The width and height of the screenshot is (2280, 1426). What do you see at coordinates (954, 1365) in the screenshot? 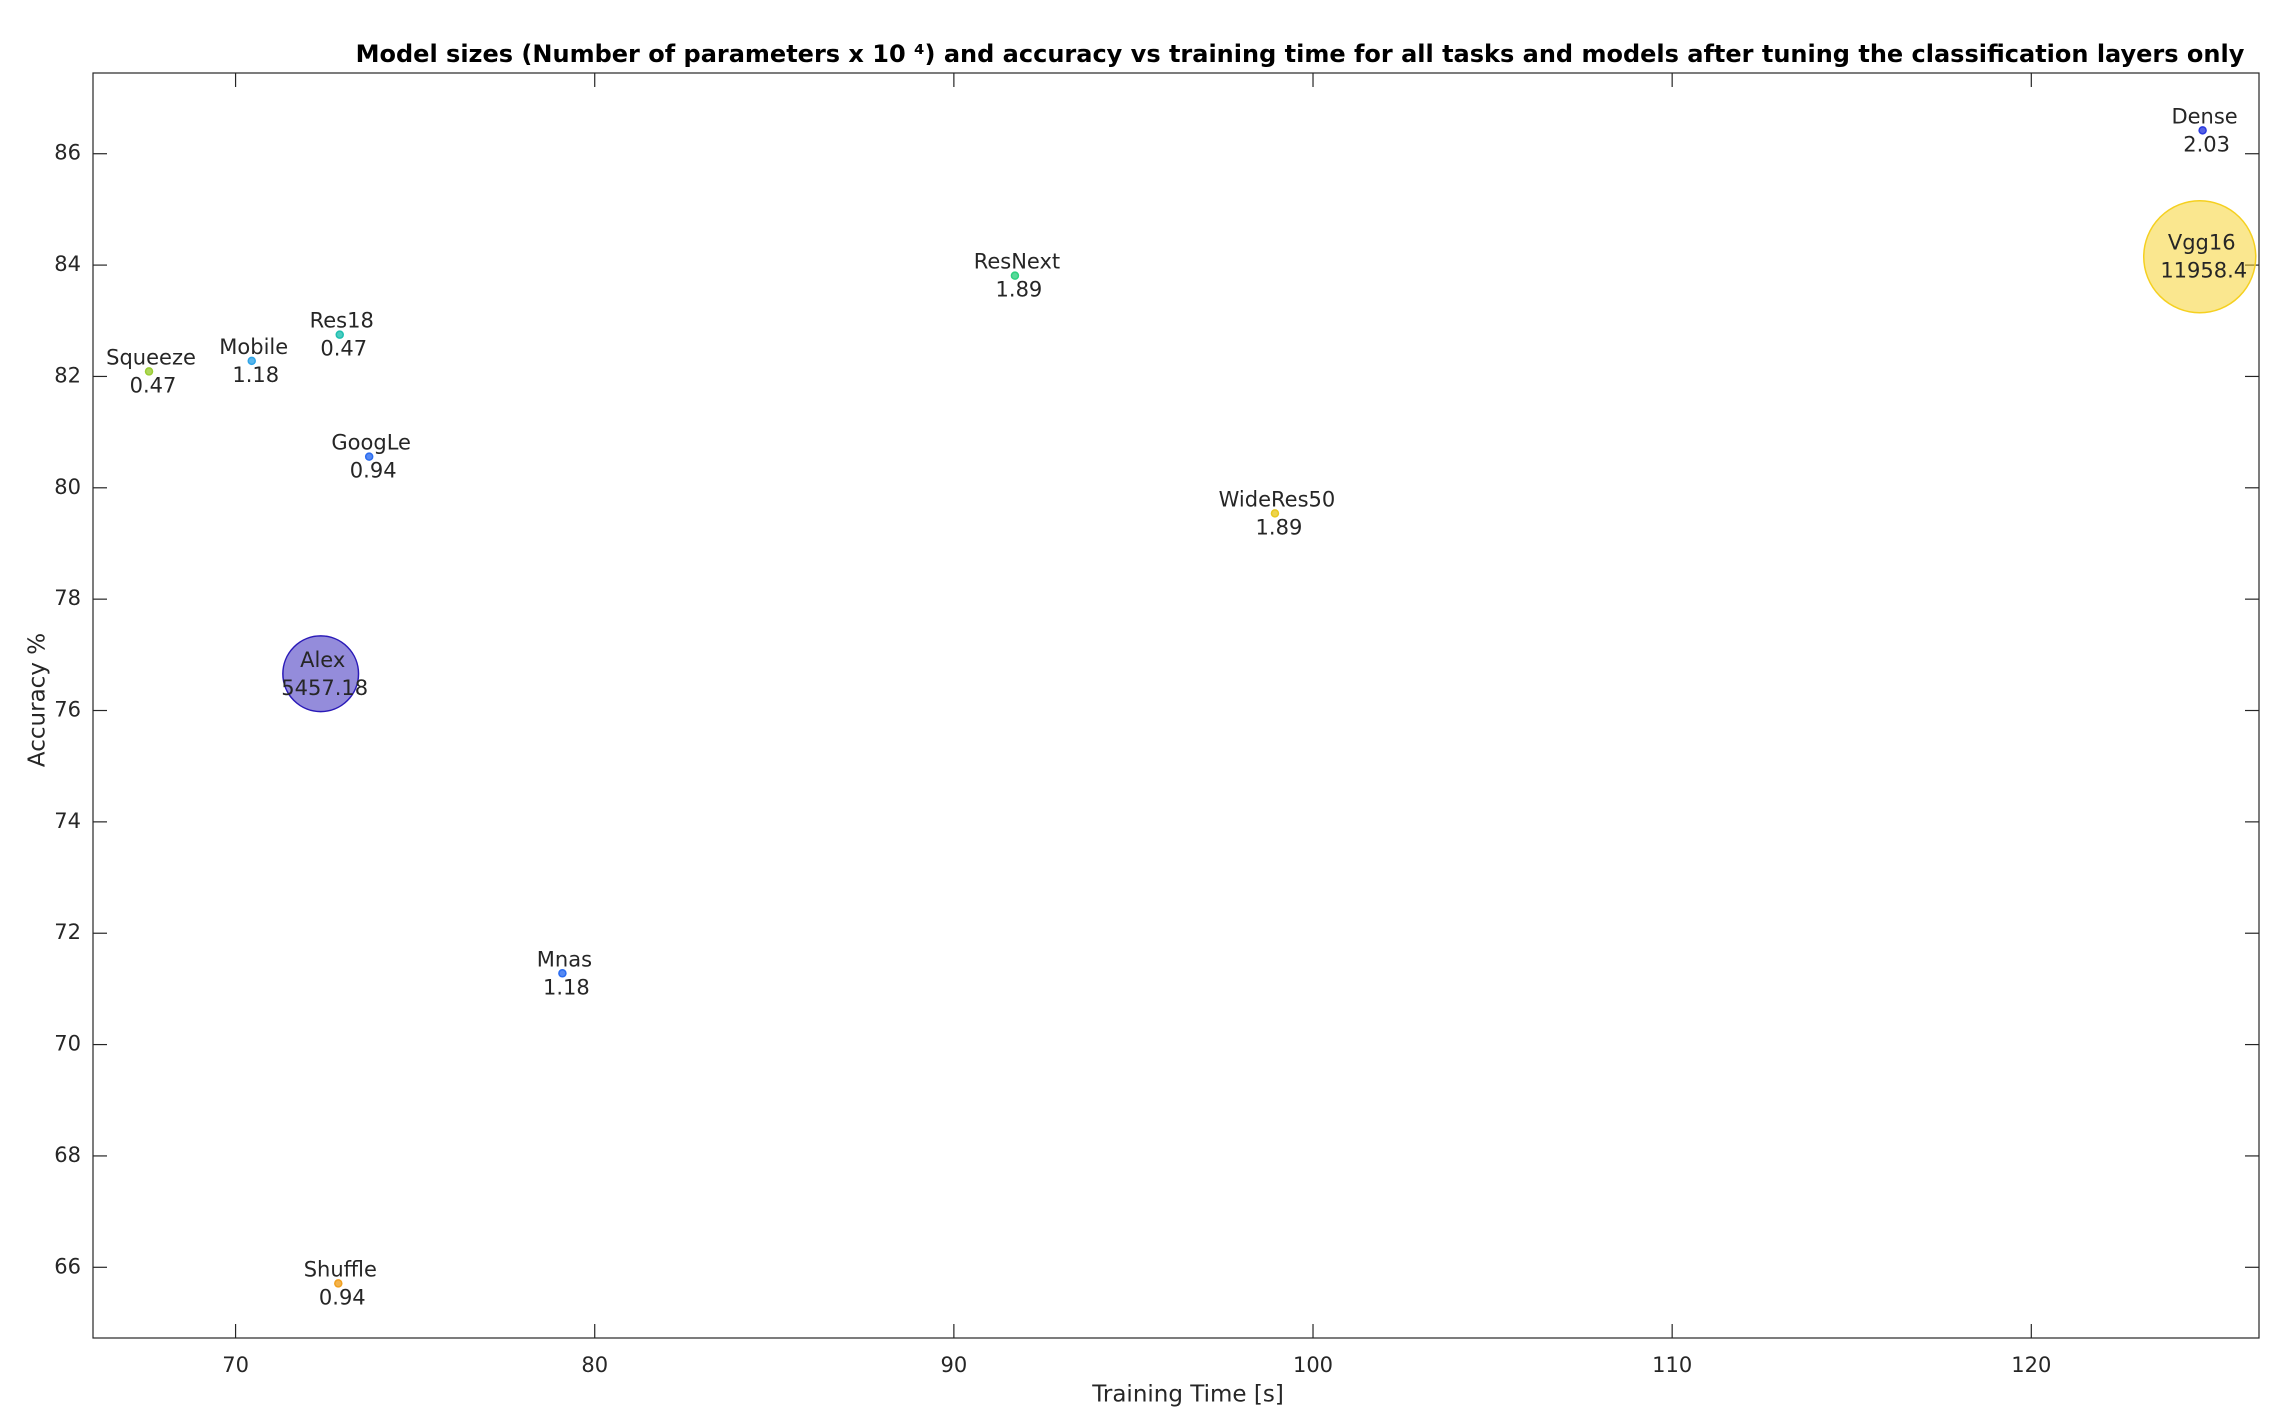
I see `x-tick-label: 90` at bounding box center [954, 1365].